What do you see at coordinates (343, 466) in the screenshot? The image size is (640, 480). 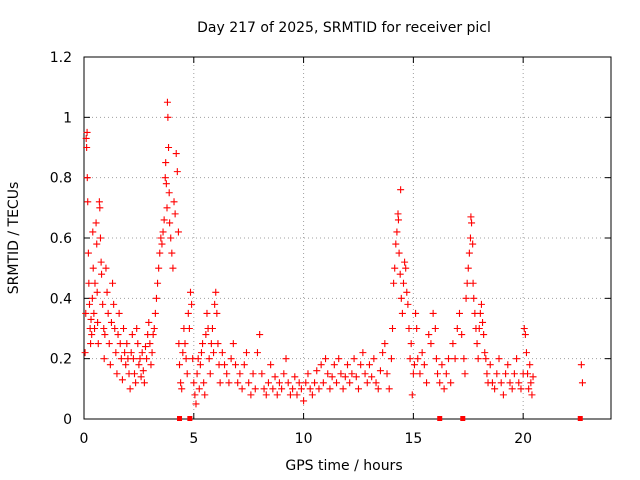 I see `x-axis-label: GPS time / hours` at bounding box center [343, 466].